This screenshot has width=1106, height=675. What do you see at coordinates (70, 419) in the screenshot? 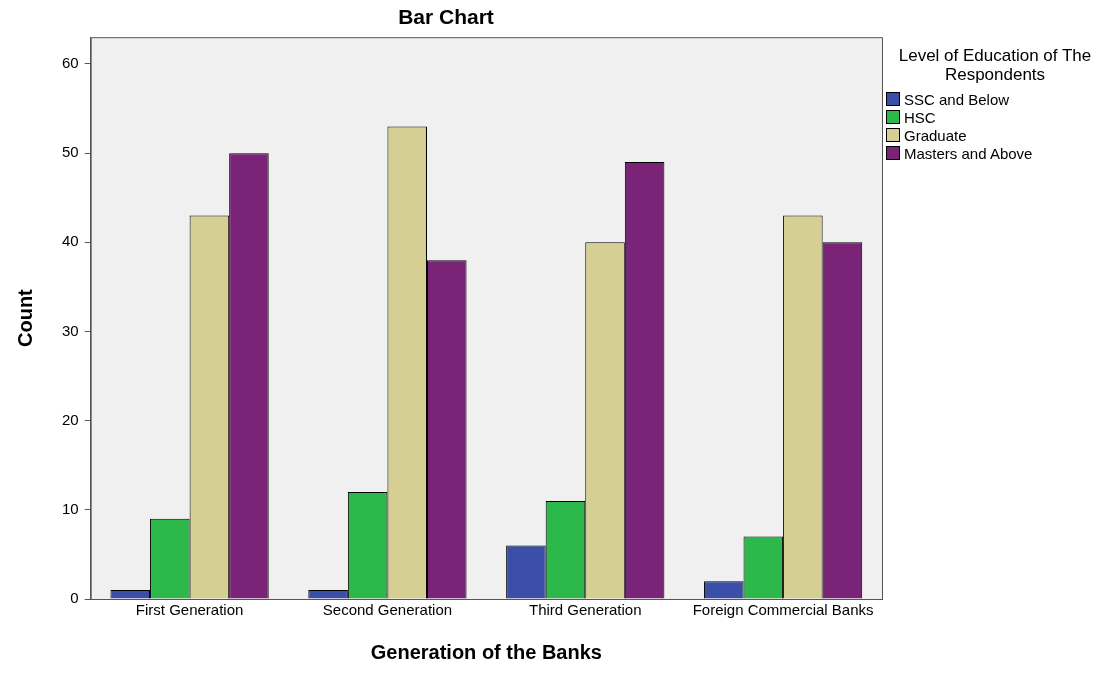
I see `y-tick-label: 20` at bounding box center [70, 419].